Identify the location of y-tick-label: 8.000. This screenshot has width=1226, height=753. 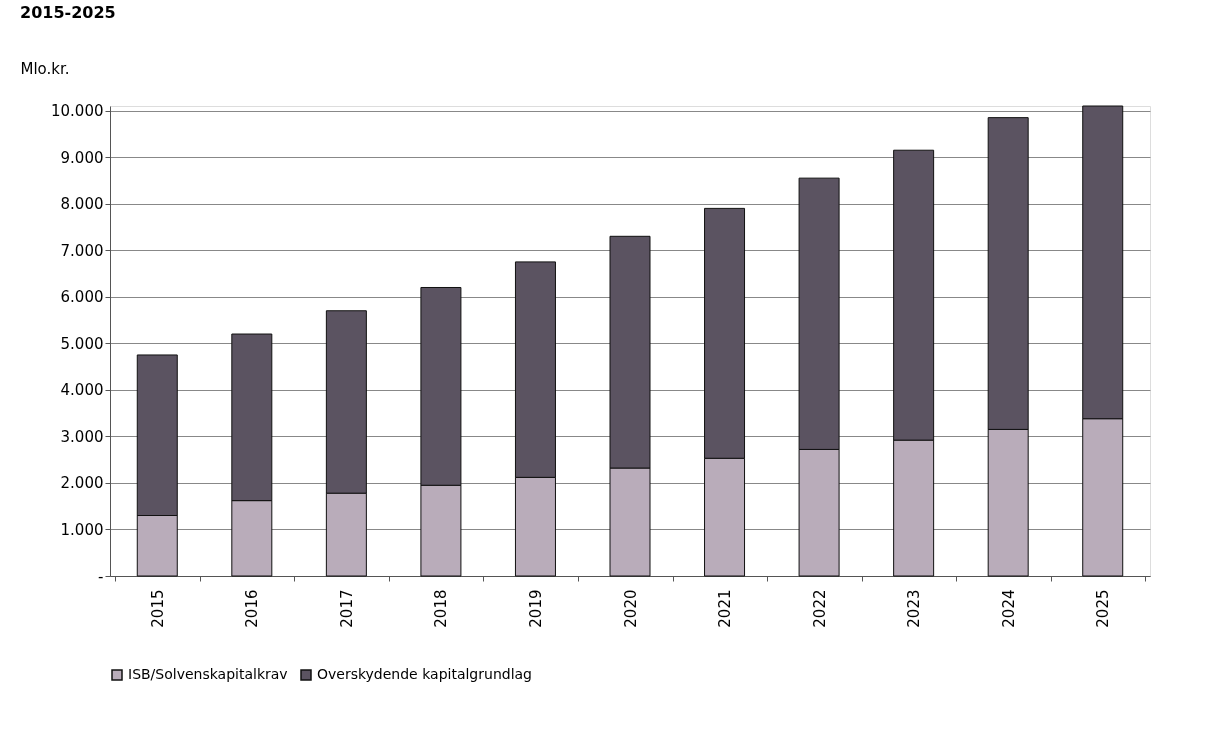
(82, 204).